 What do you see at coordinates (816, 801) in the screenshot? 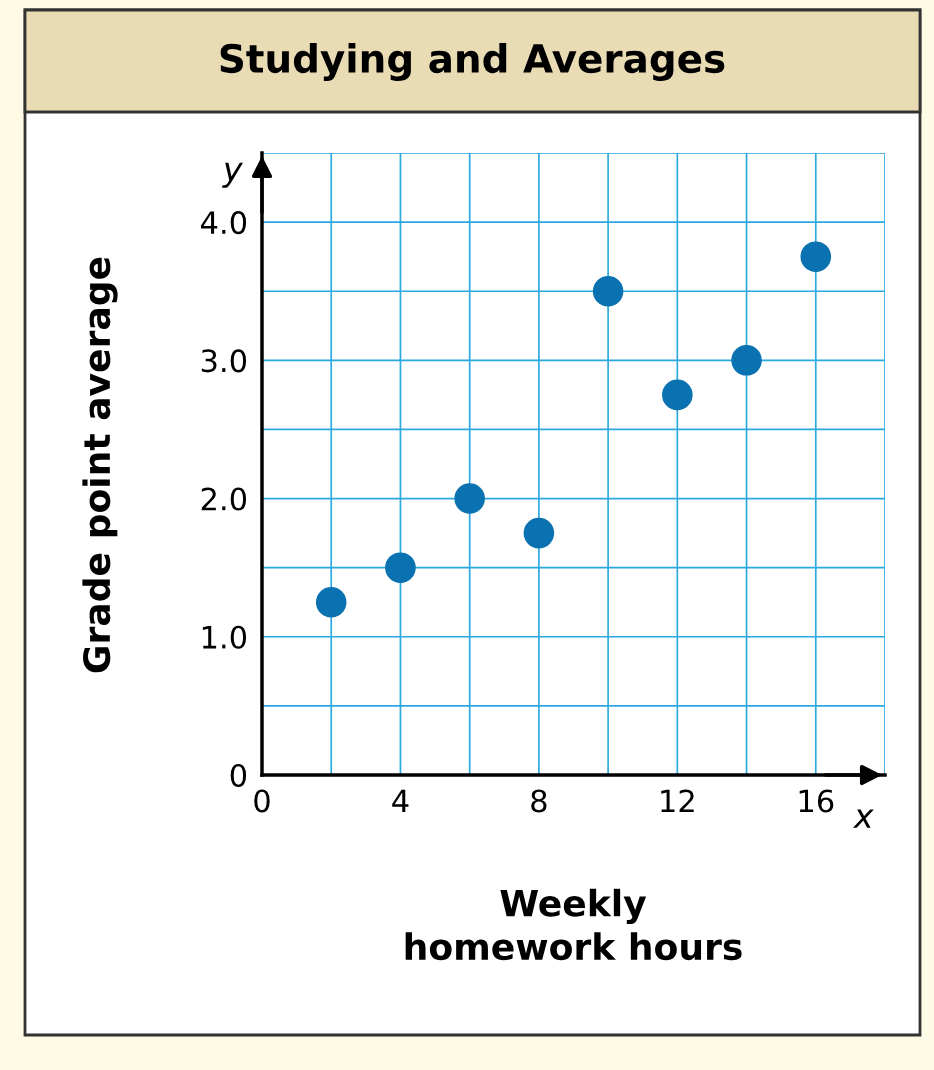
I see `x-tick-label: 16` at bounding box center [816, 801].